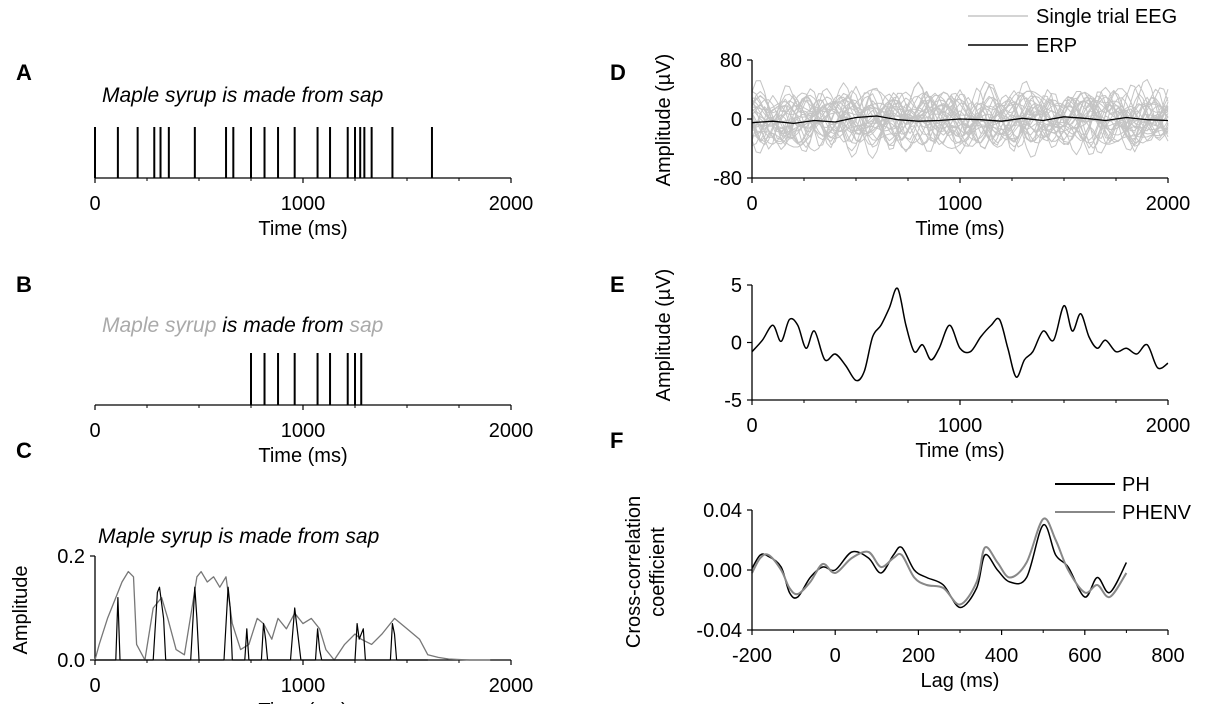 The width and height of the screenshot is (1208, 704). I want to click on y-tick-label: -80, so click(727, 179).